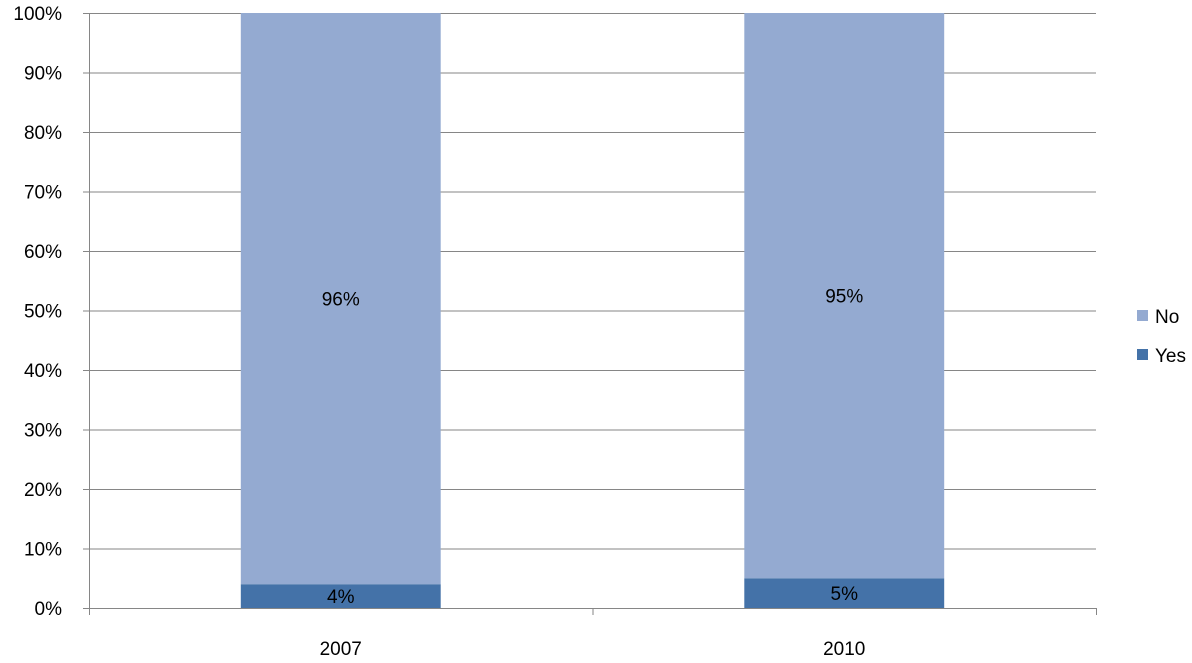  I want to click on y-axis-tick-labels: 0% 10% 20% 30% 40% 50% 60% 70% 80% 90% 100%, so click(37, 312).